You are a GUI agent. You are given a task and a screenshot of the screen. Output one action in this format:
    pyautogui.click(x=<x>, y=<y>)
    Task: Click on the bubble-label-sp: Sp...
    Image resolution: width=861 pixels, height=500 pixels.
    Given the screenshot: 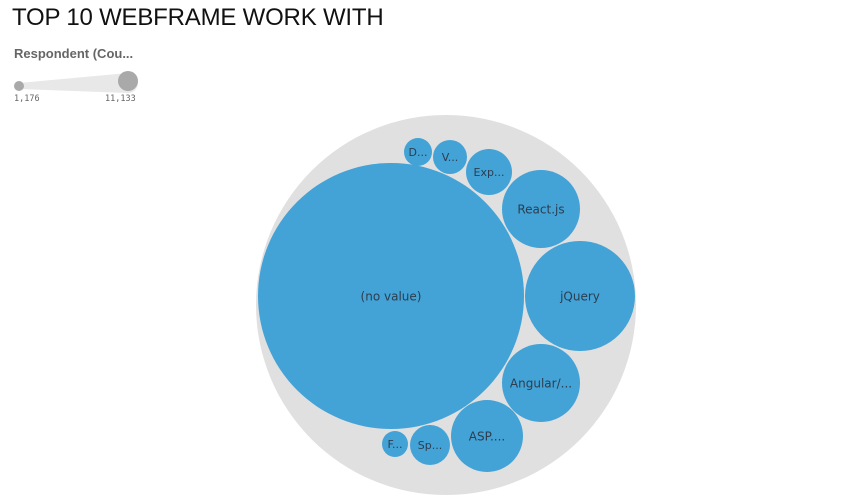 What is the action you would take?
    pyautogui.click(x=430, y=445)
    